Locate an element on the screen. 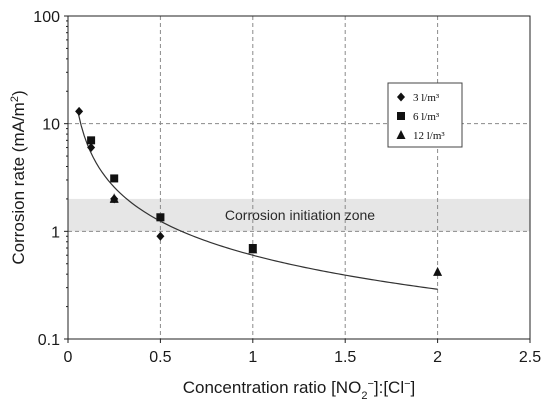 The height and width of the screenshot is (405, 550). band-layer is located at coordinates (299, 215).